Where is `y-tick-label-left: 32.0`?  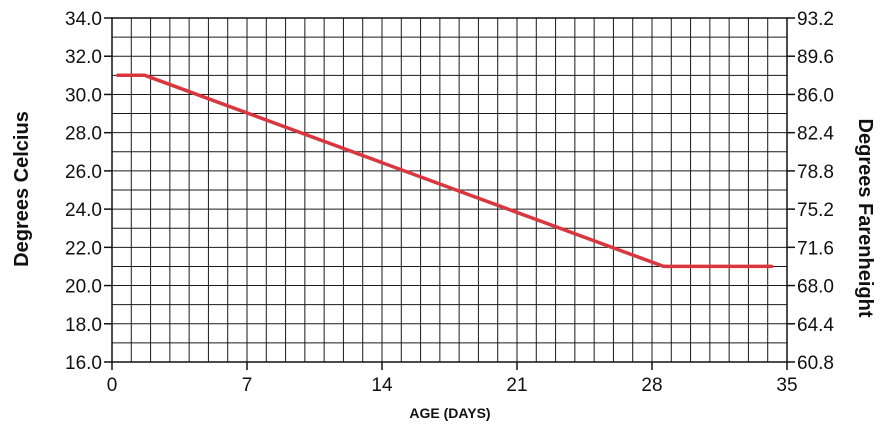 y-tick-label-left: 32.0 is located at coordinates (83, 57).